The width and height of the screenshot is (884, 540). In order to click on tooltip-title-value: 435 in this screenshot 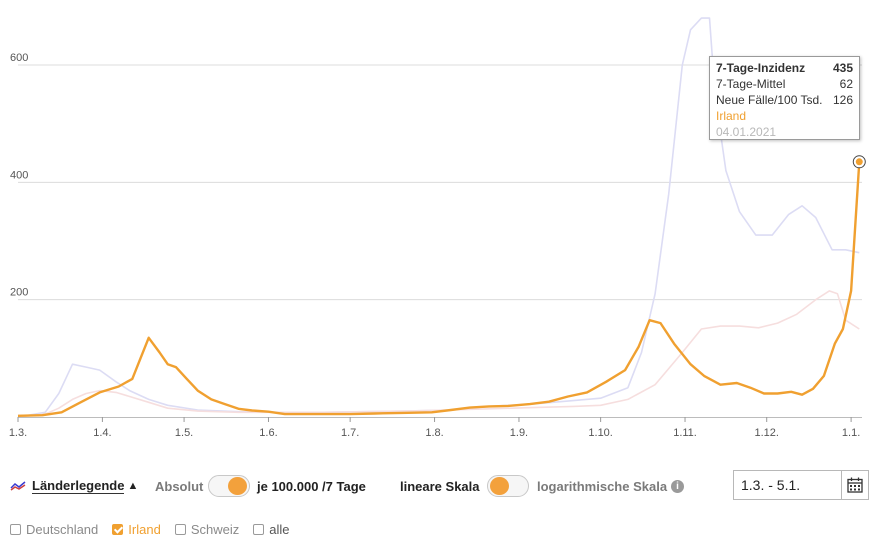, I will do `click(842, 68)`.